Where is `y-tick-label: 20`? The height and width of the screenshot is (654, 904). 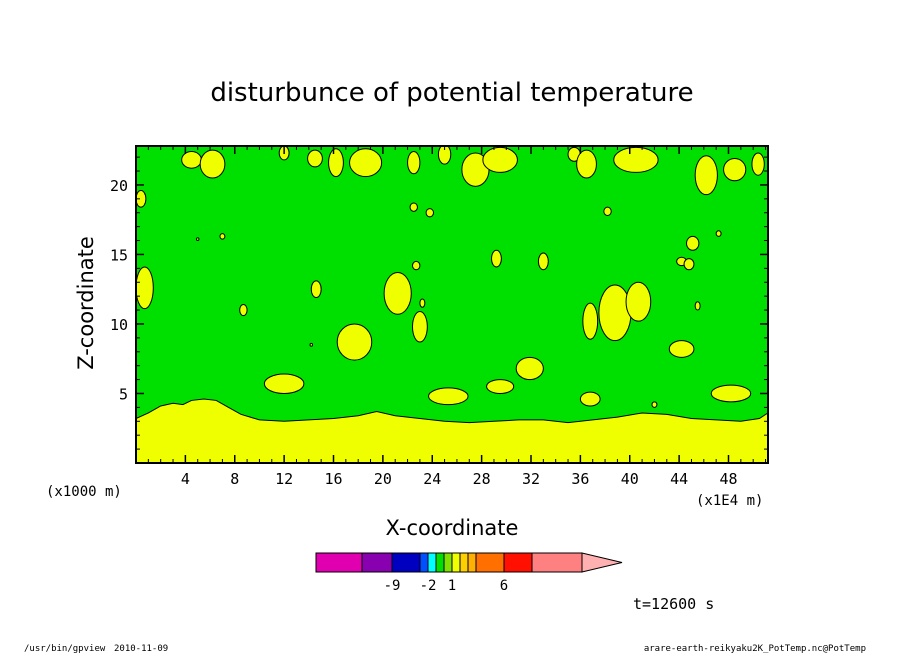
y-tick-label: 20 is located at coordinates (119, 186).